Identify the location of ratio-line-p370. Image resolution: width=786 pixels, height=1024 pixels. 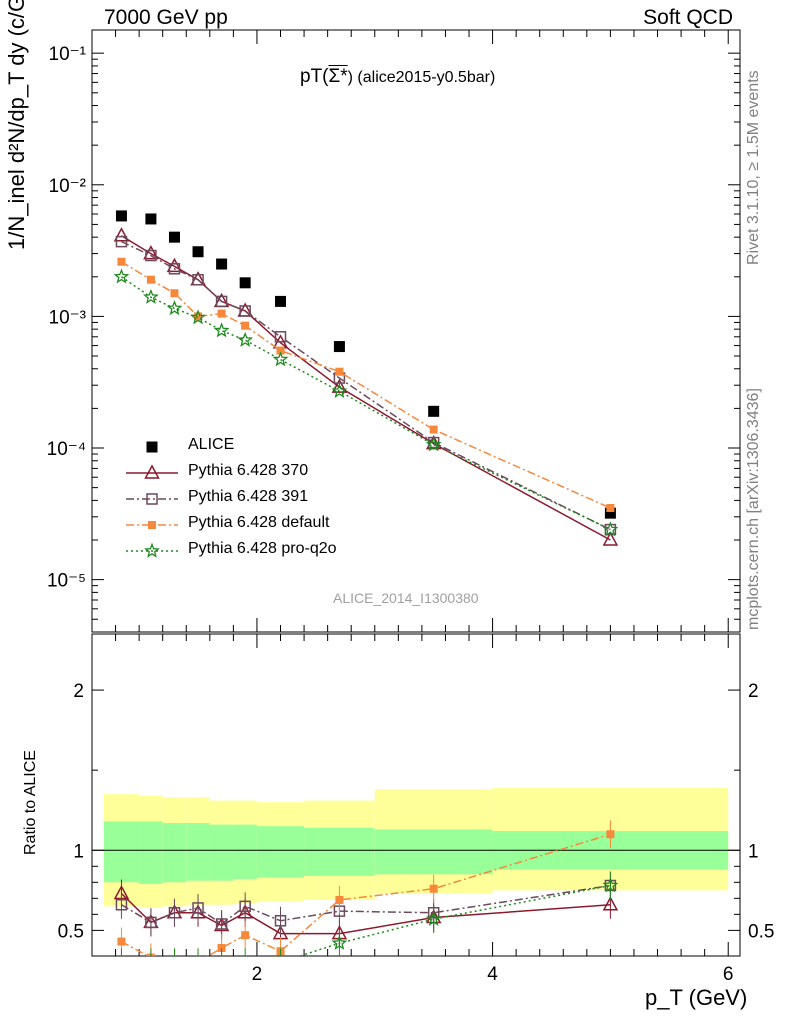
(365, 913).